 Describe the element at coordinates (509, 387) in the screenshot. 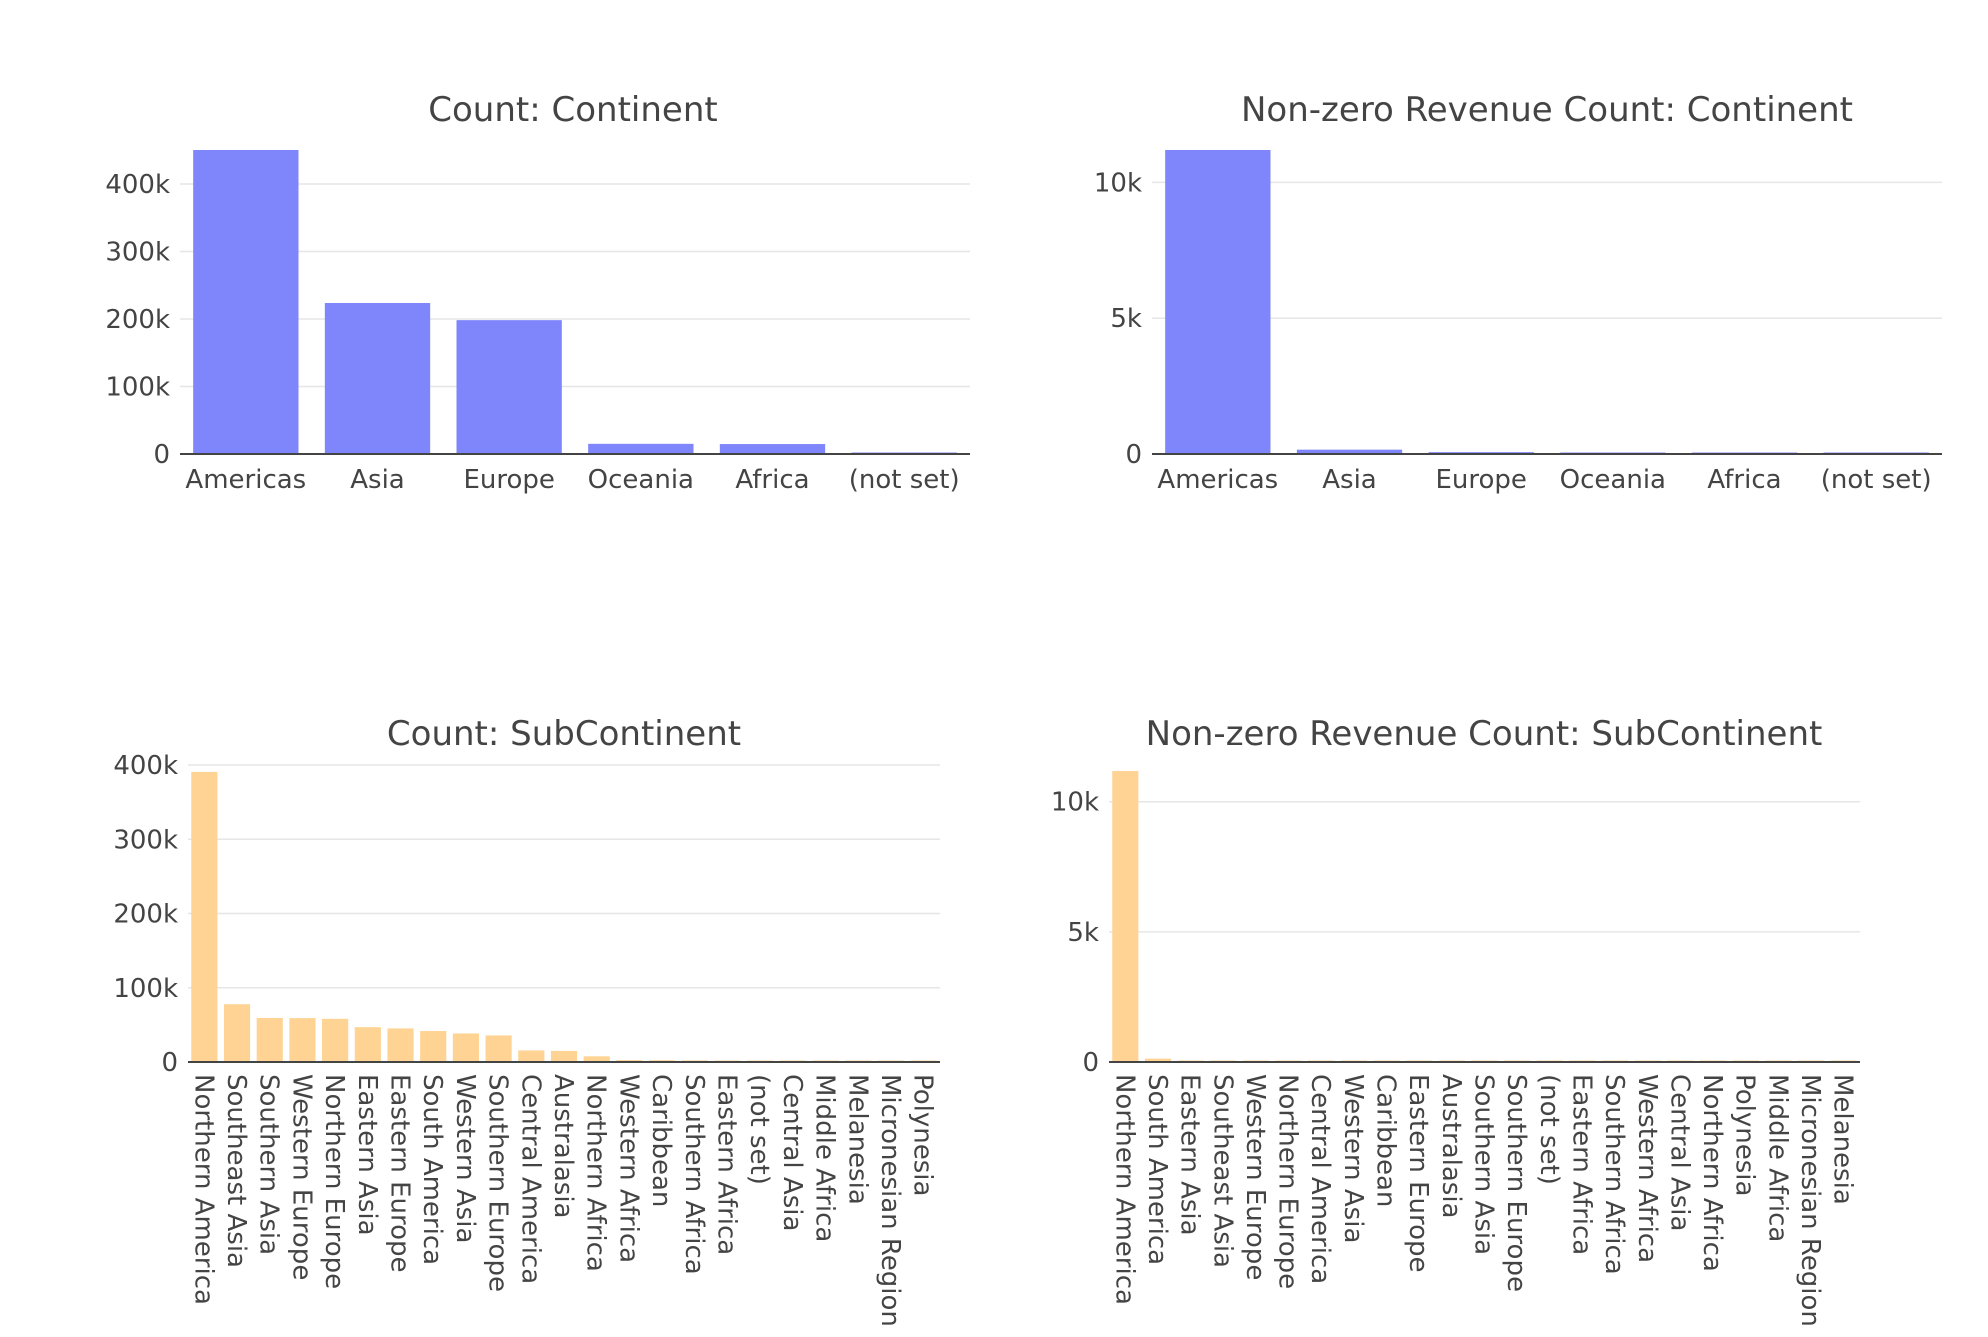

I see `bar-europe` at that location.